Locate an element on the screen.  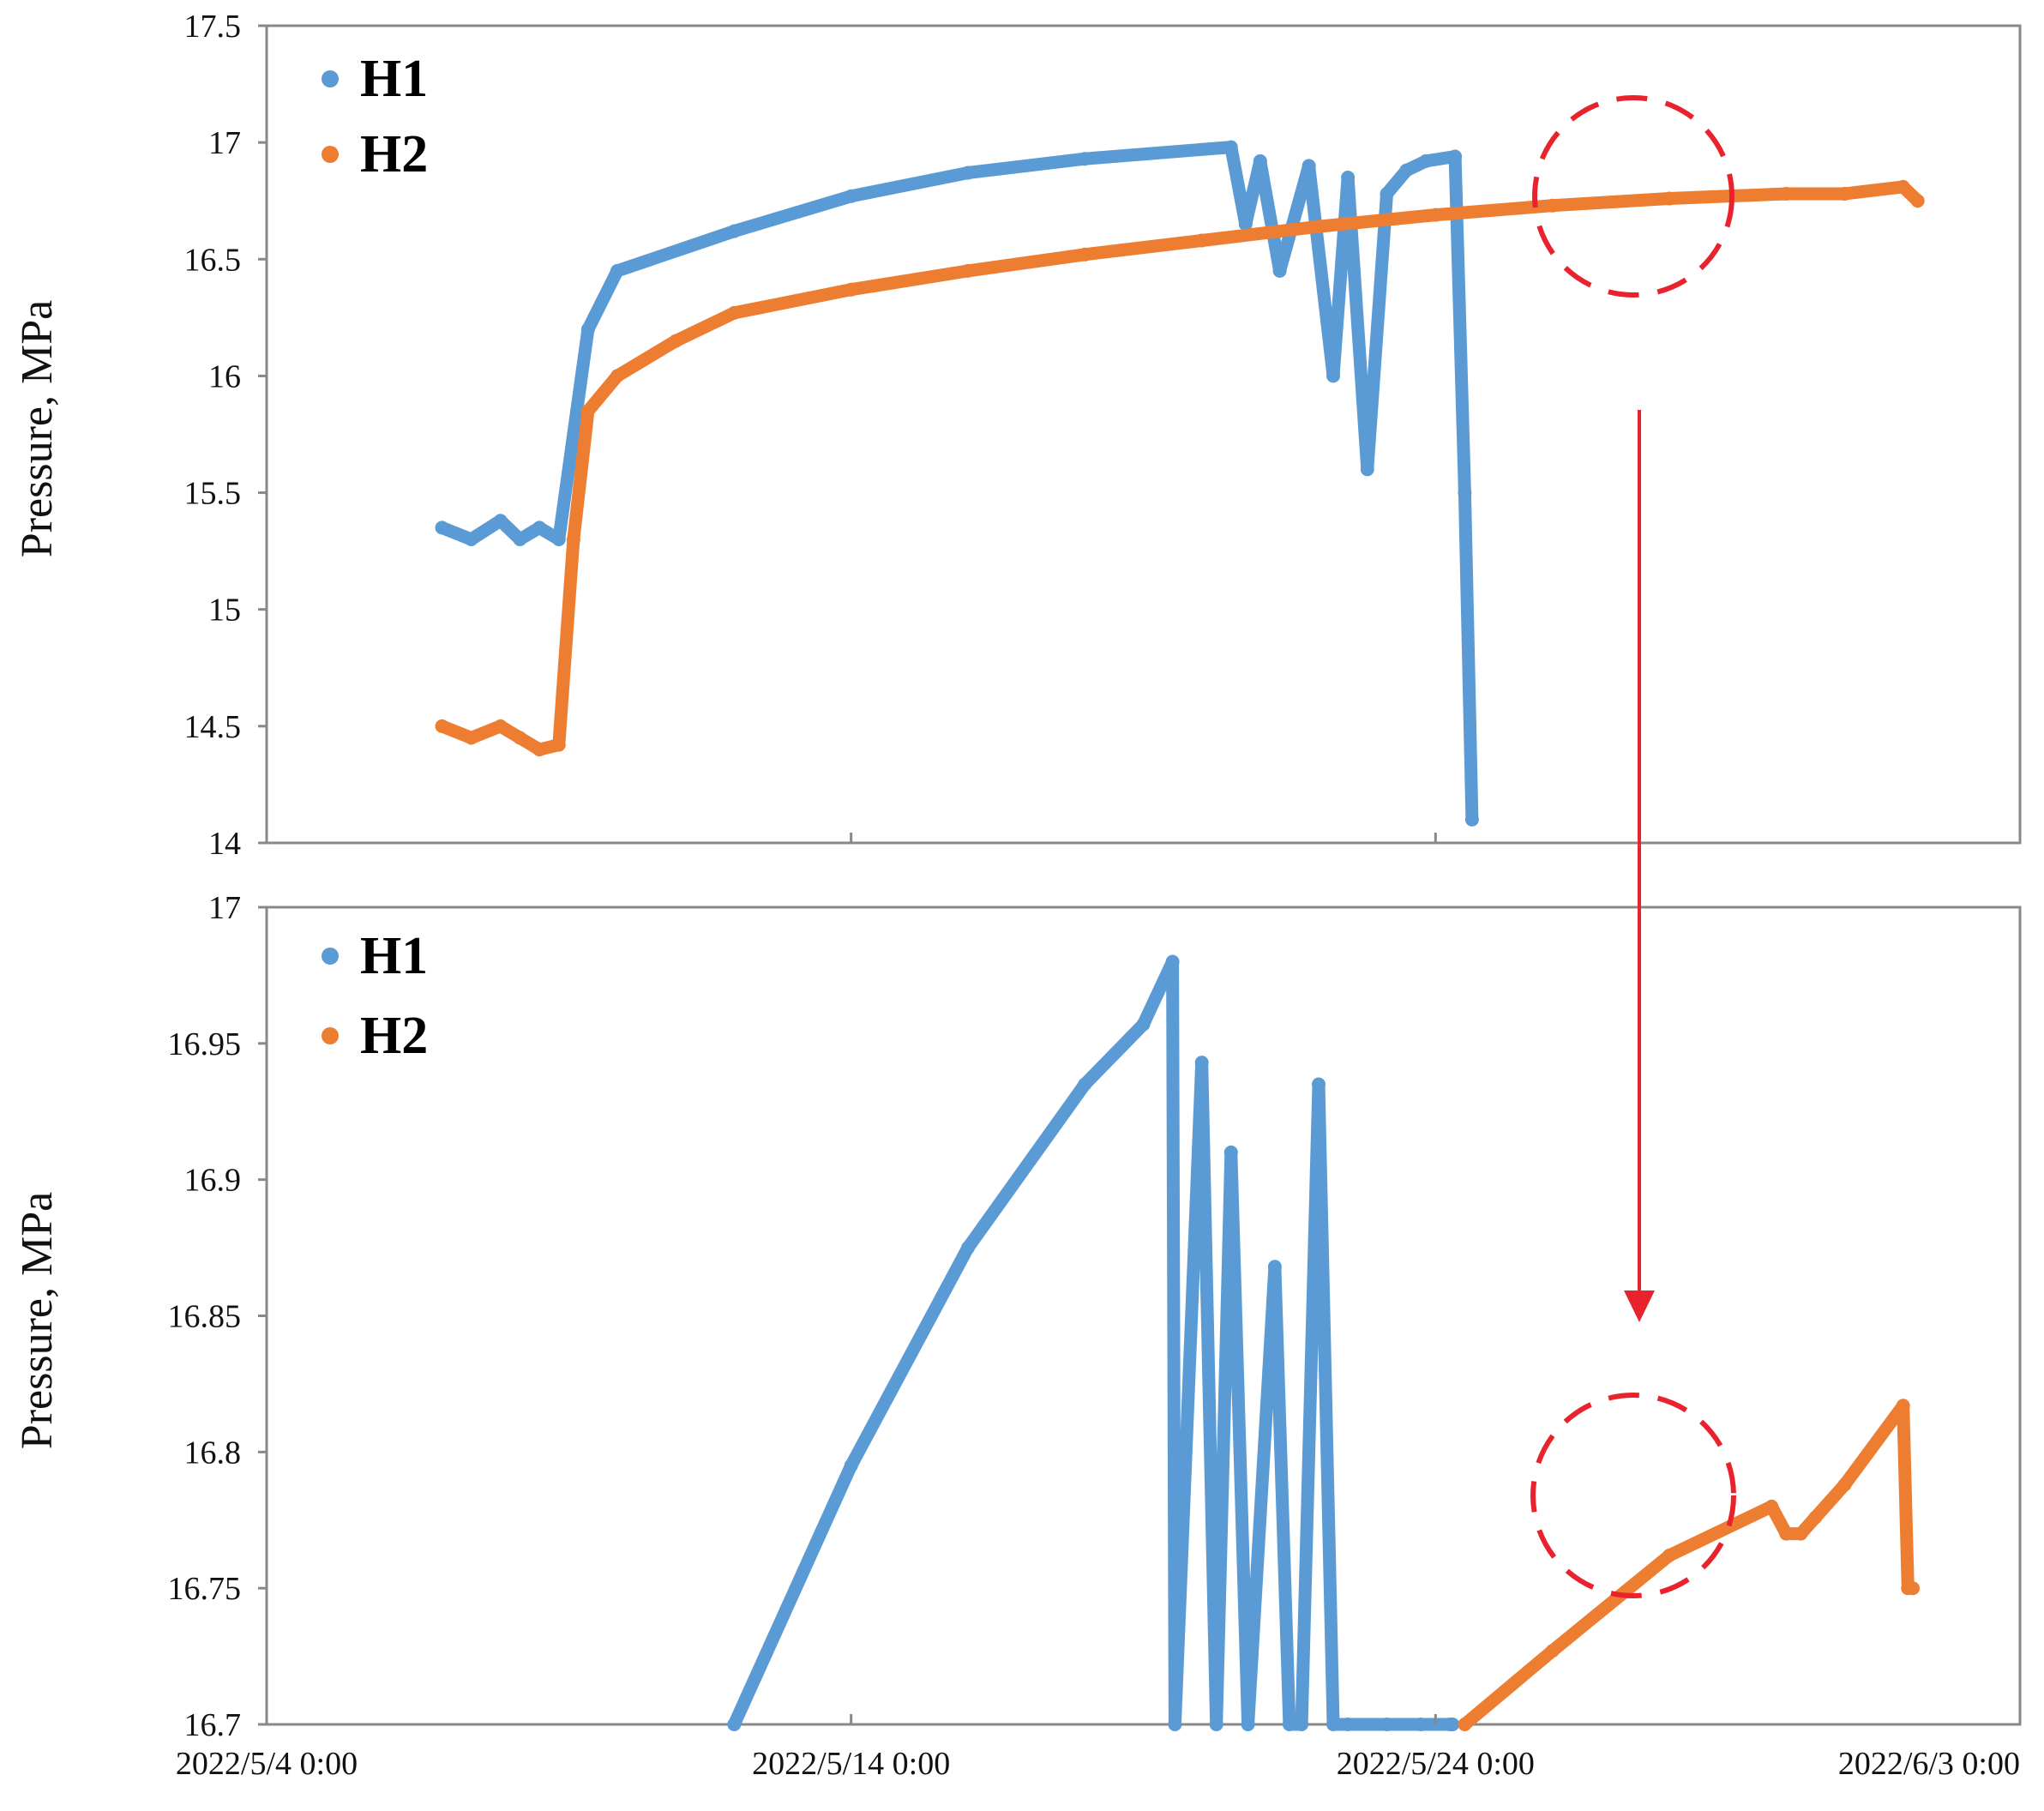
bottom-x-tick-label: 2022/5/14 0:00 is located at coordinates (851, 1764).